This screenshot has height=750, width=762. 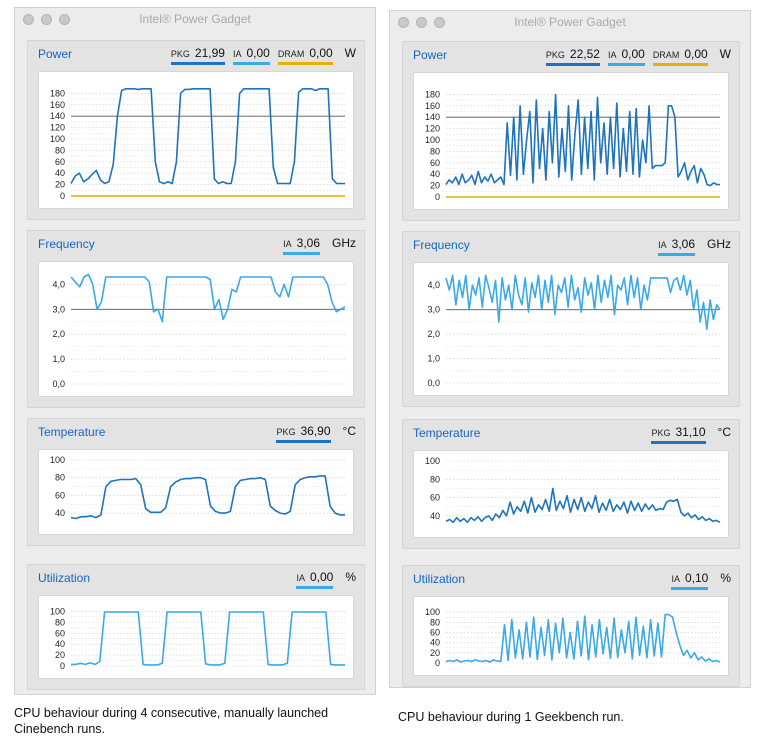 What do you see at coordinates (196, 329) in the screenshot?
I see `frequency-chart: 4,0 3,0 2,0 1,0 0,0` at bounding box center [196, 329].